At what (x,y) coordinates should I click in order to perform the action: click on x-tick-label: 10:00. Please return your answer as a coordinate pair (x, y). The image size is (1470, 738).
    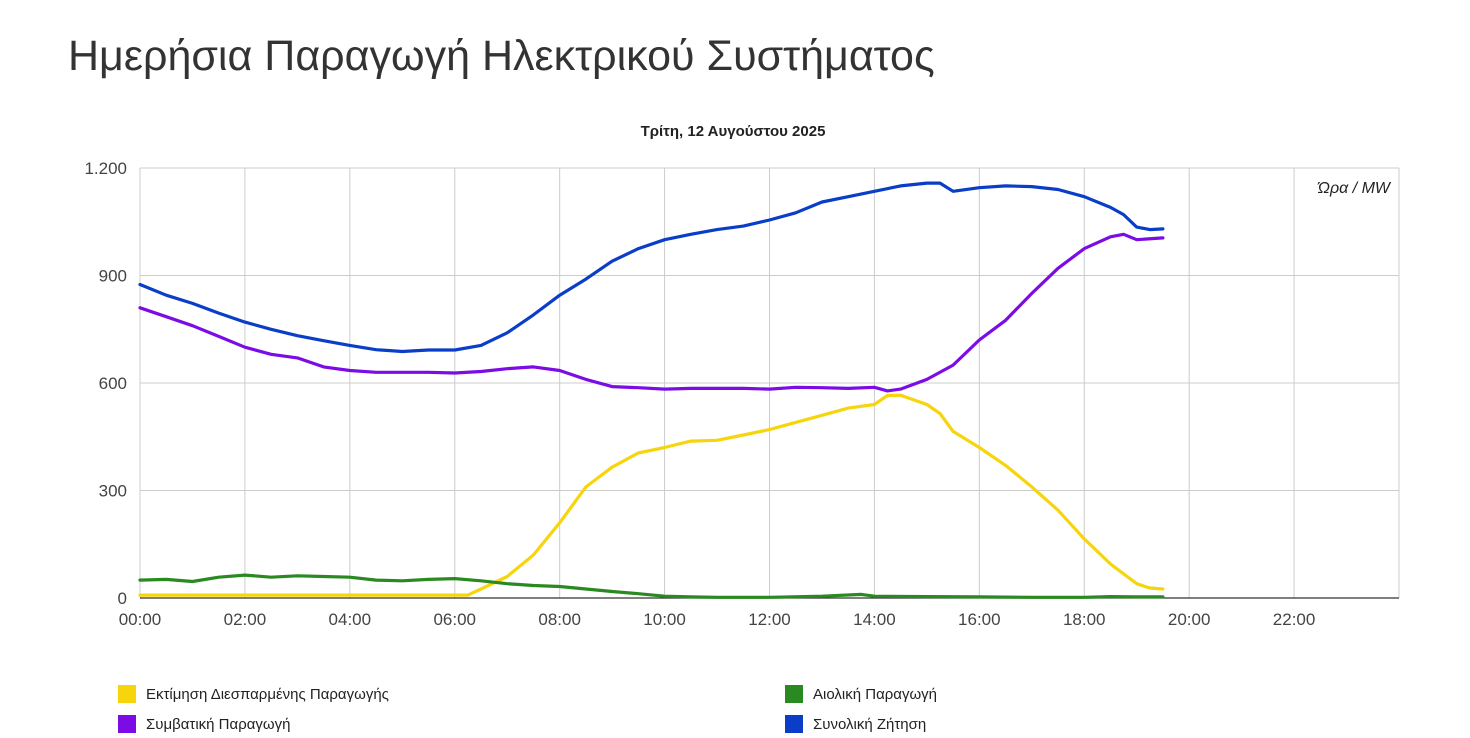
    Looking at the image, I should click on (664, 619).